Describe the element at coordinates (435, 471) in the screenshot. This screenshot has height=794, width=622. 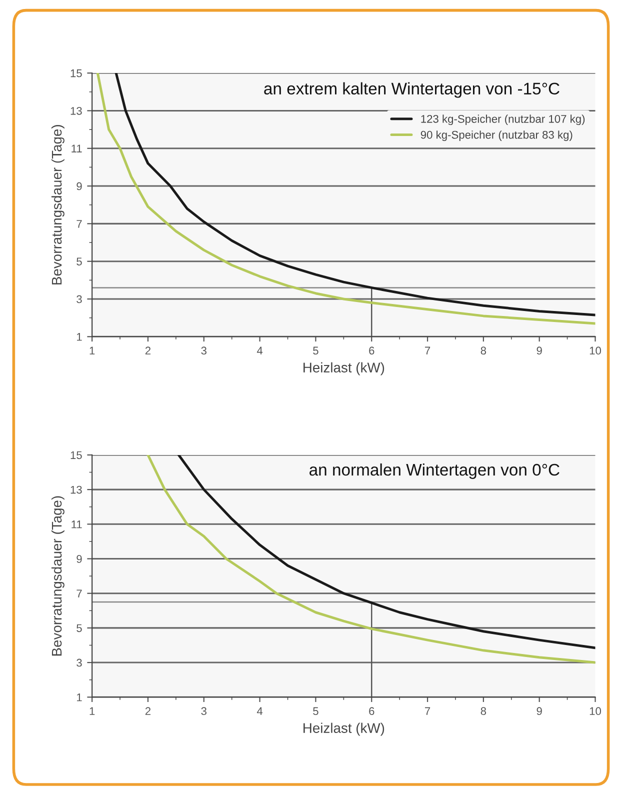
I see `chart-title: an normalen Wintertagen von 0°C` at that location.